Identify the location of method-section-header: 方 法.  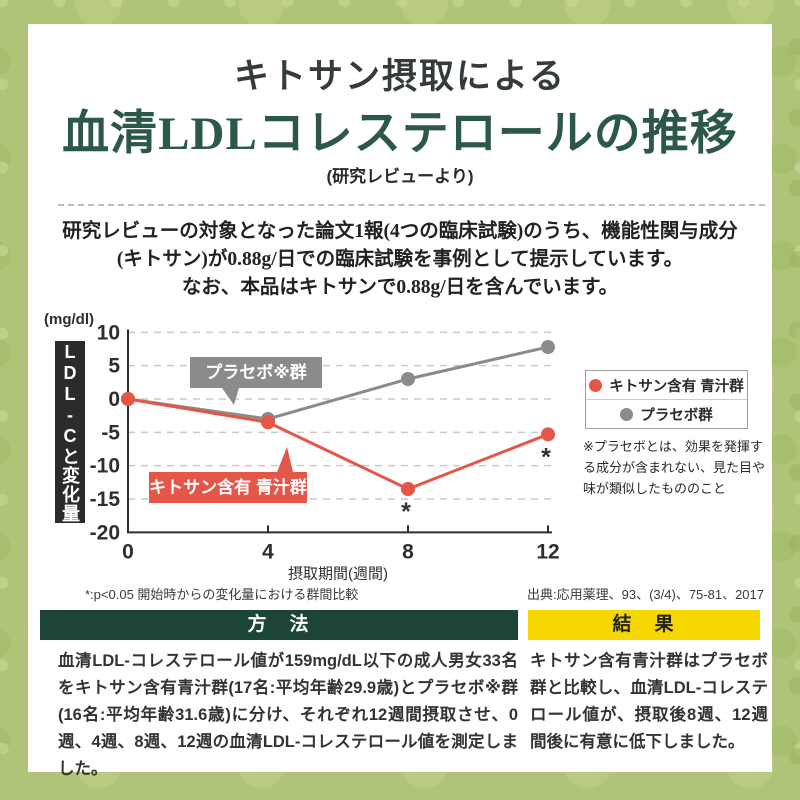
(279, 625).